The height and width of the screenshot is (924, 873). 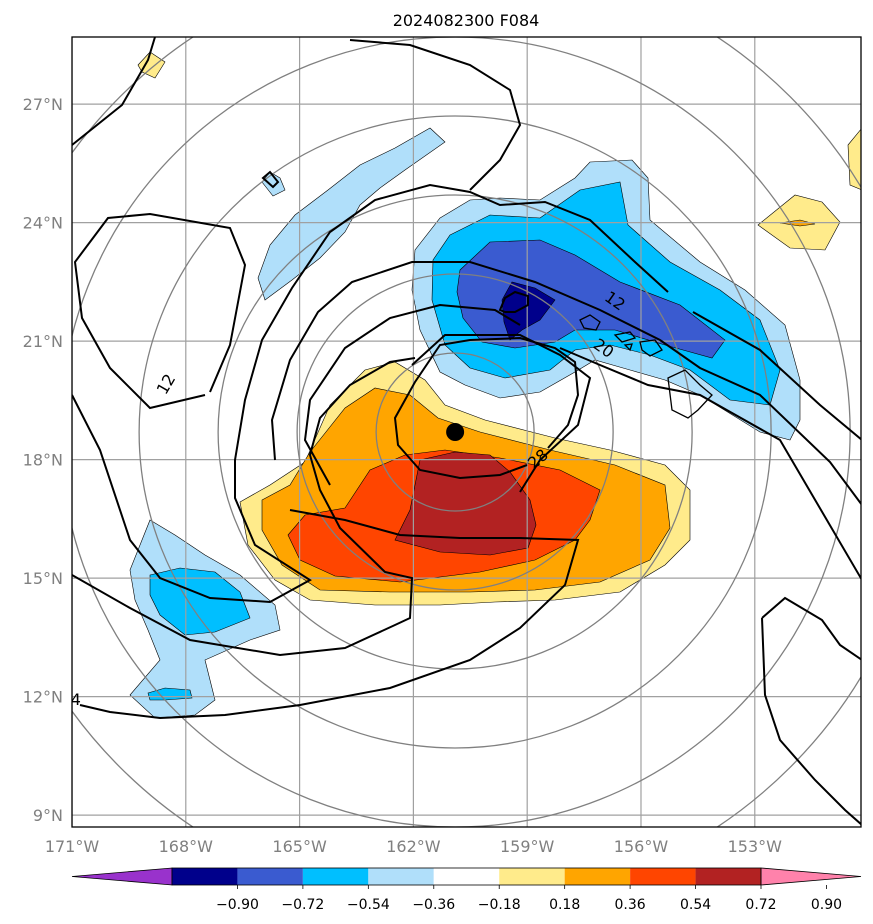 I want to click on colorbar-tick-label: −0.54, so click(x=368, y=905).